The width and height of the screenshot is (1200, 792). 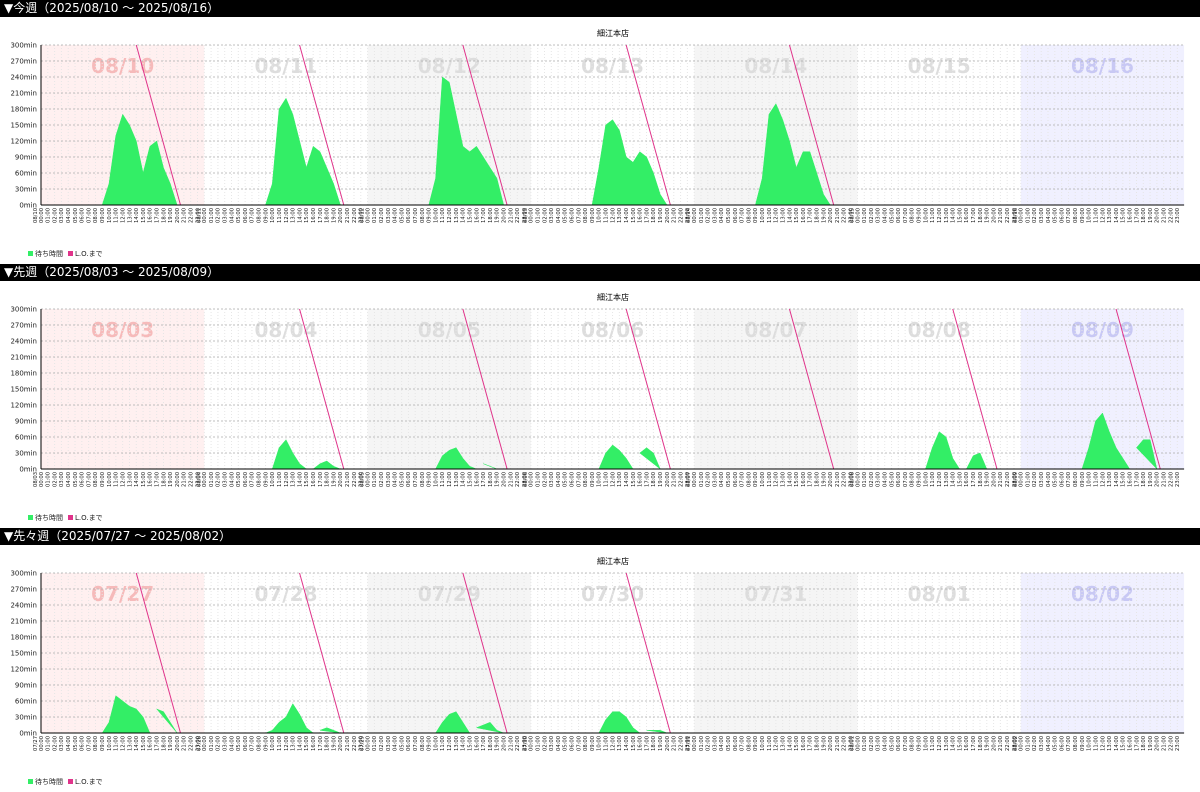 What do you see at coordinates (30, 517) in the screenshot?
I see `legend-wait-swatch` at bounding box center [30, 517].